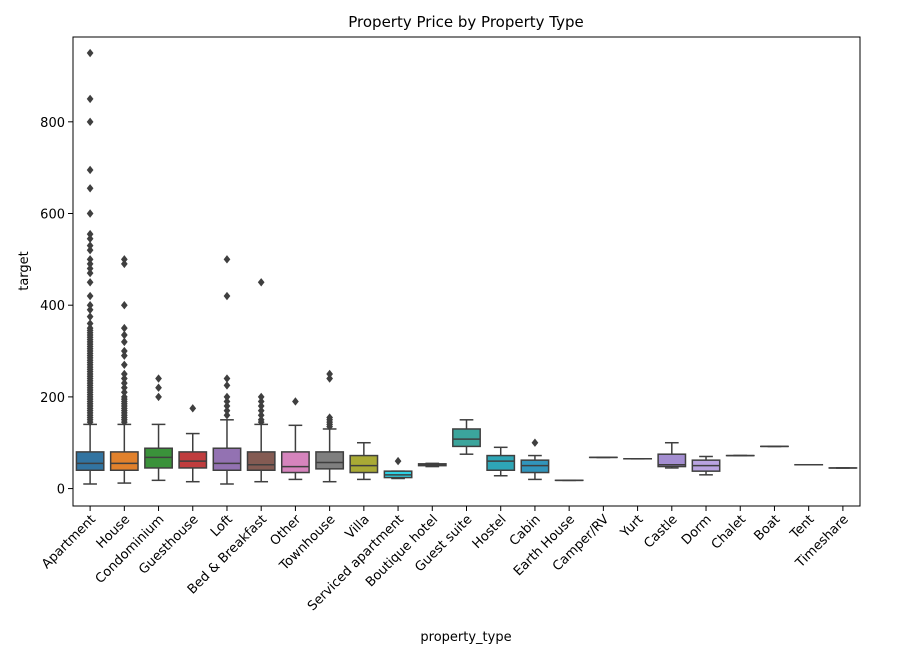 The height and width of the screenshot is (662, 903). Describe the element at coordinates (226, 369) in the screenshot. I see `box-loft` at that location.